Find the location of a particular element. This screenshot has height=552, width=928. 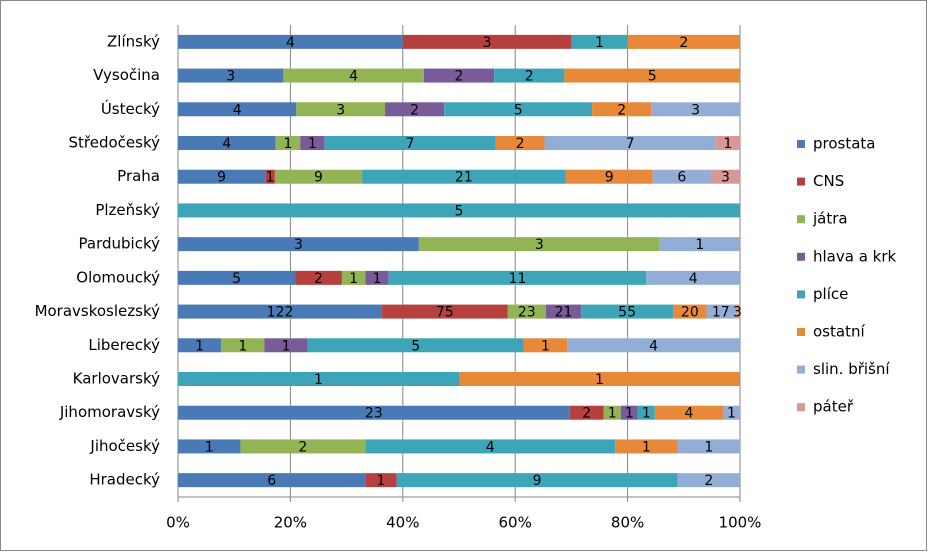

data-label: 55 is located at coordinates (627, 313).